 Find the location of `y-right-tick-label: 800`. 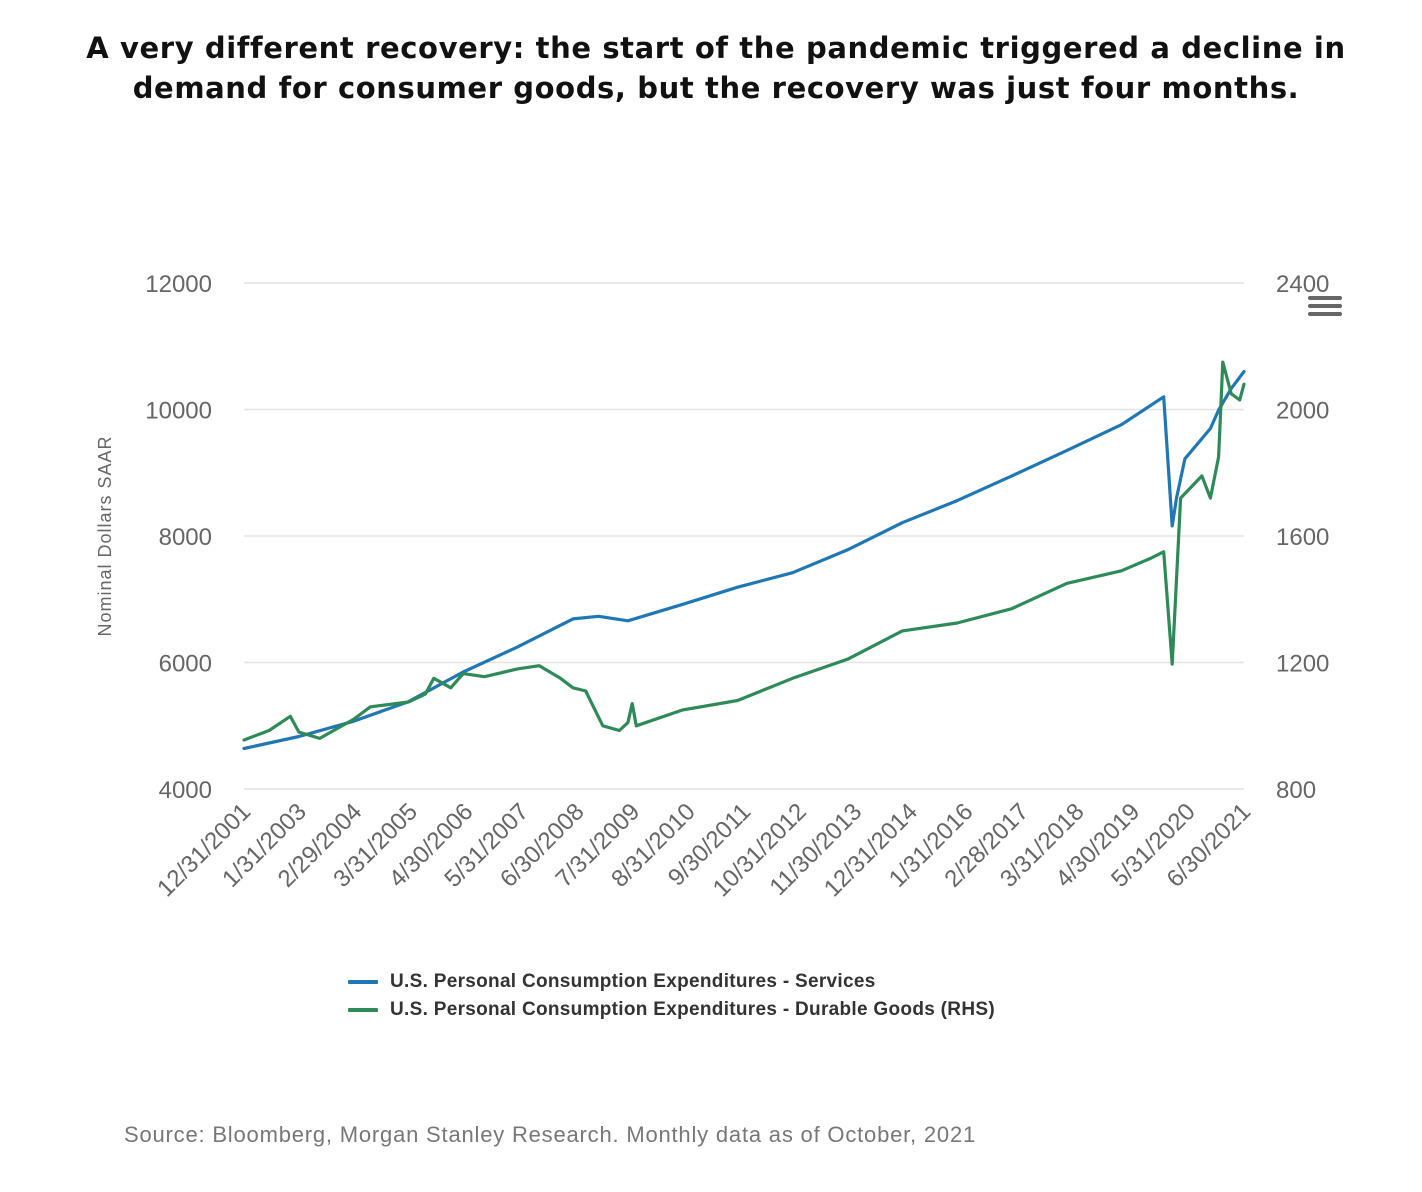

y-right-tick-label: 800 is located at coordinates (1296, 790).